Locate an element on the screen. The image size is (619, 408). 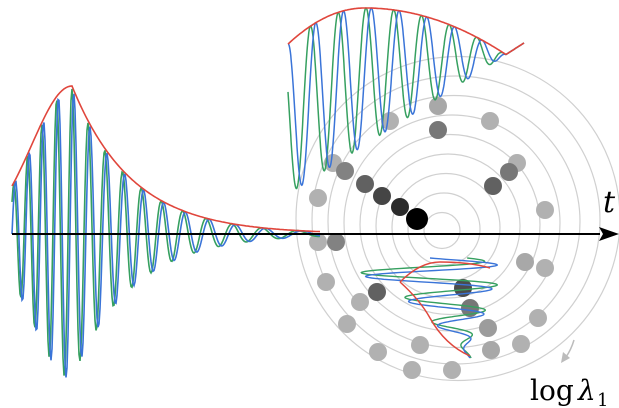
lambda-subscript: 1 is located at coordinates (602, 399).